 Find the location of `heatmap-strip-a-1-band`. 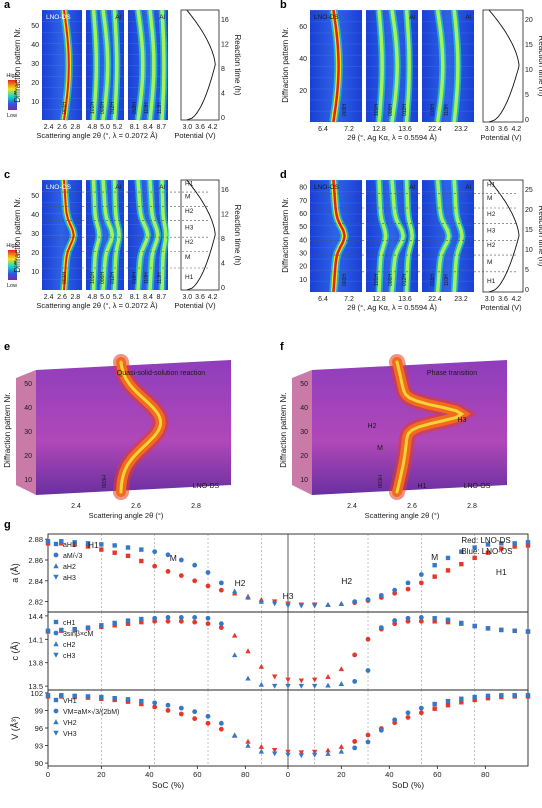

heatmap-strip-a-1-band is located at coordinates (62, 87).